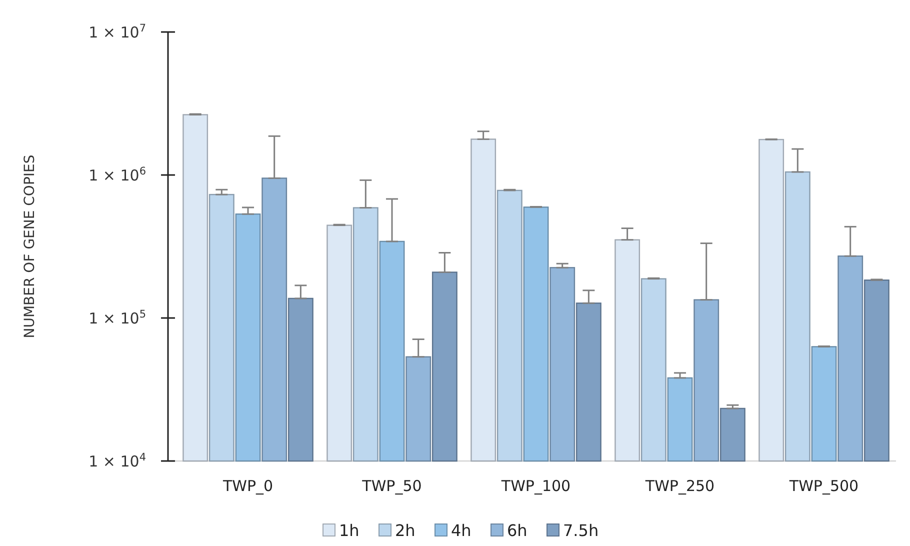 This screenshot has height=546, width=910. I want to click on x-tick-label: TWP_500, so click(823, 486).